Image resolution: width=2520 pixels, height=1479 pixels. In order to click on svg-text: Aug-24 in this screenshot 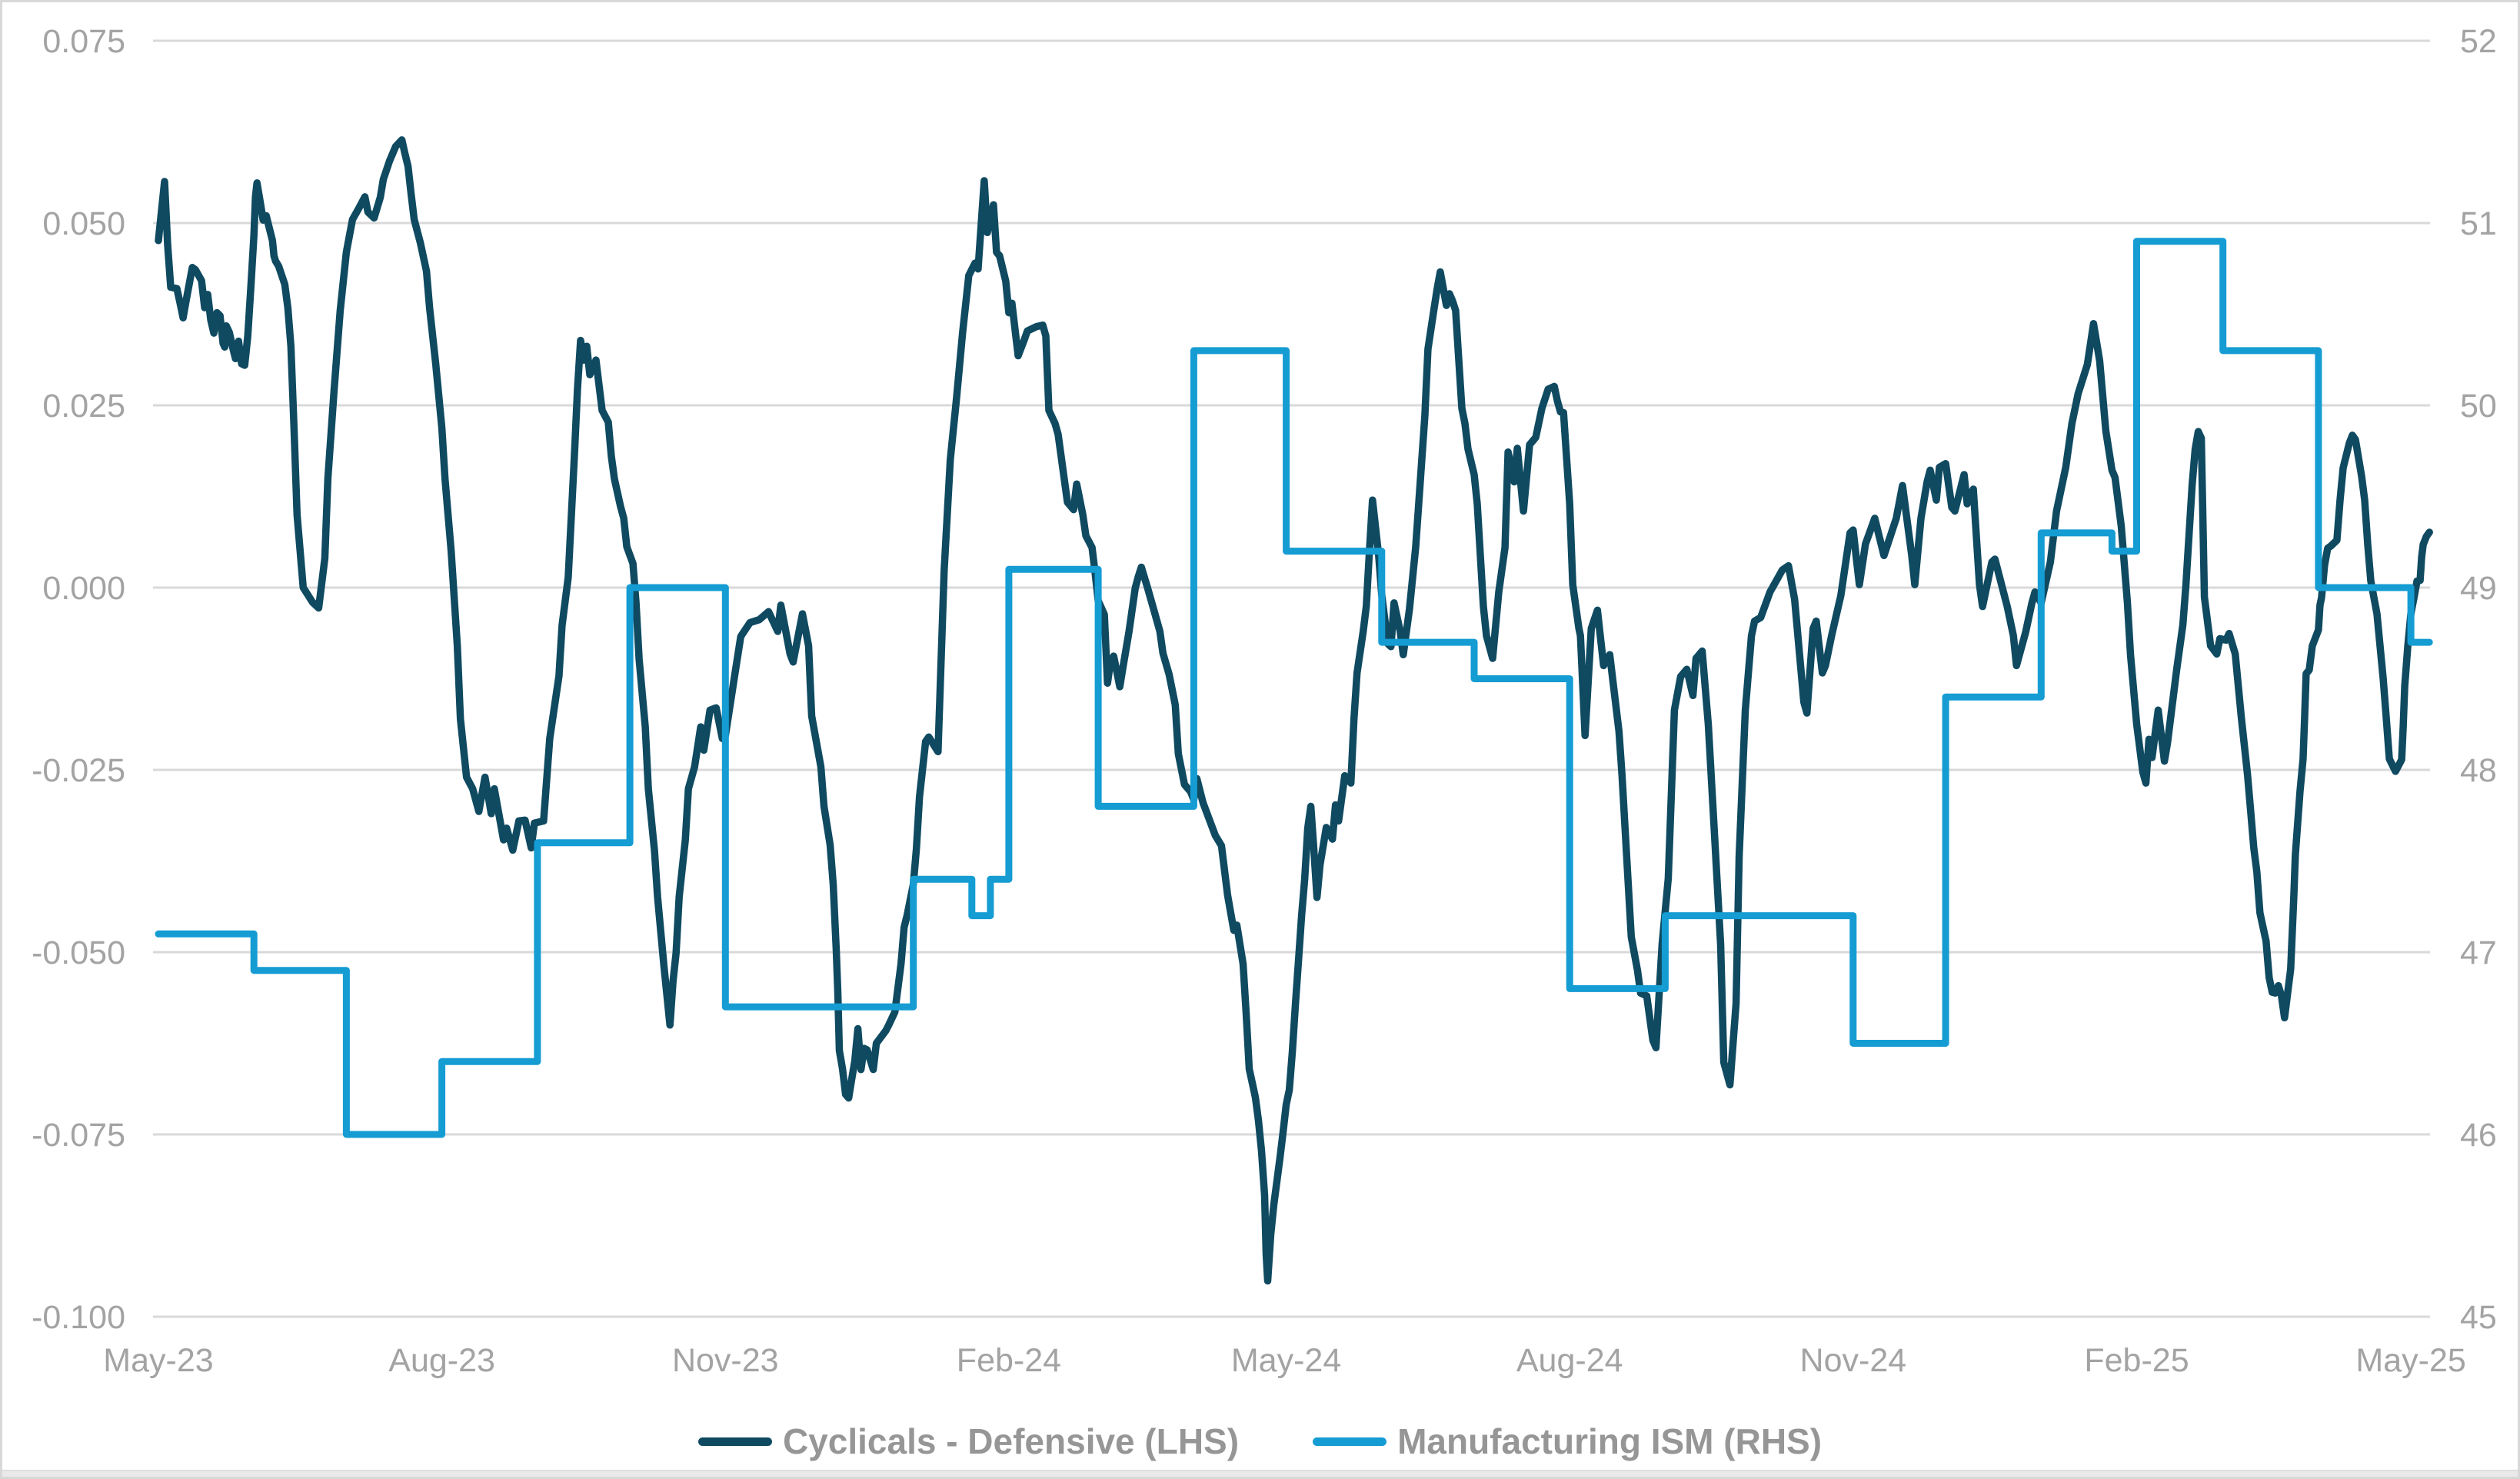, I will do `click(1569, 1361)`.